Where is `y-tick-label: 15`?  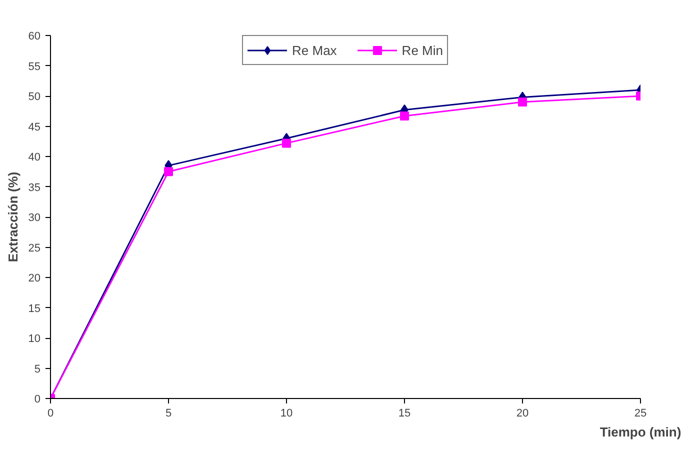 y-tick-label: 15 is located at coordinates (34, 308).